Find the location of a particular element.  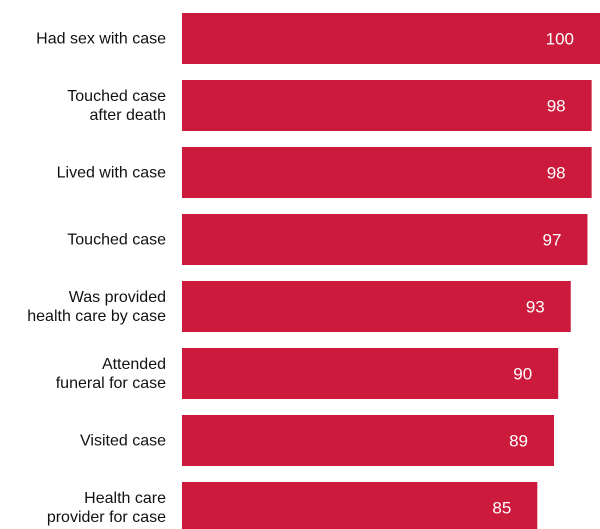

data-label: 85 is located at coordinates (501, 508).